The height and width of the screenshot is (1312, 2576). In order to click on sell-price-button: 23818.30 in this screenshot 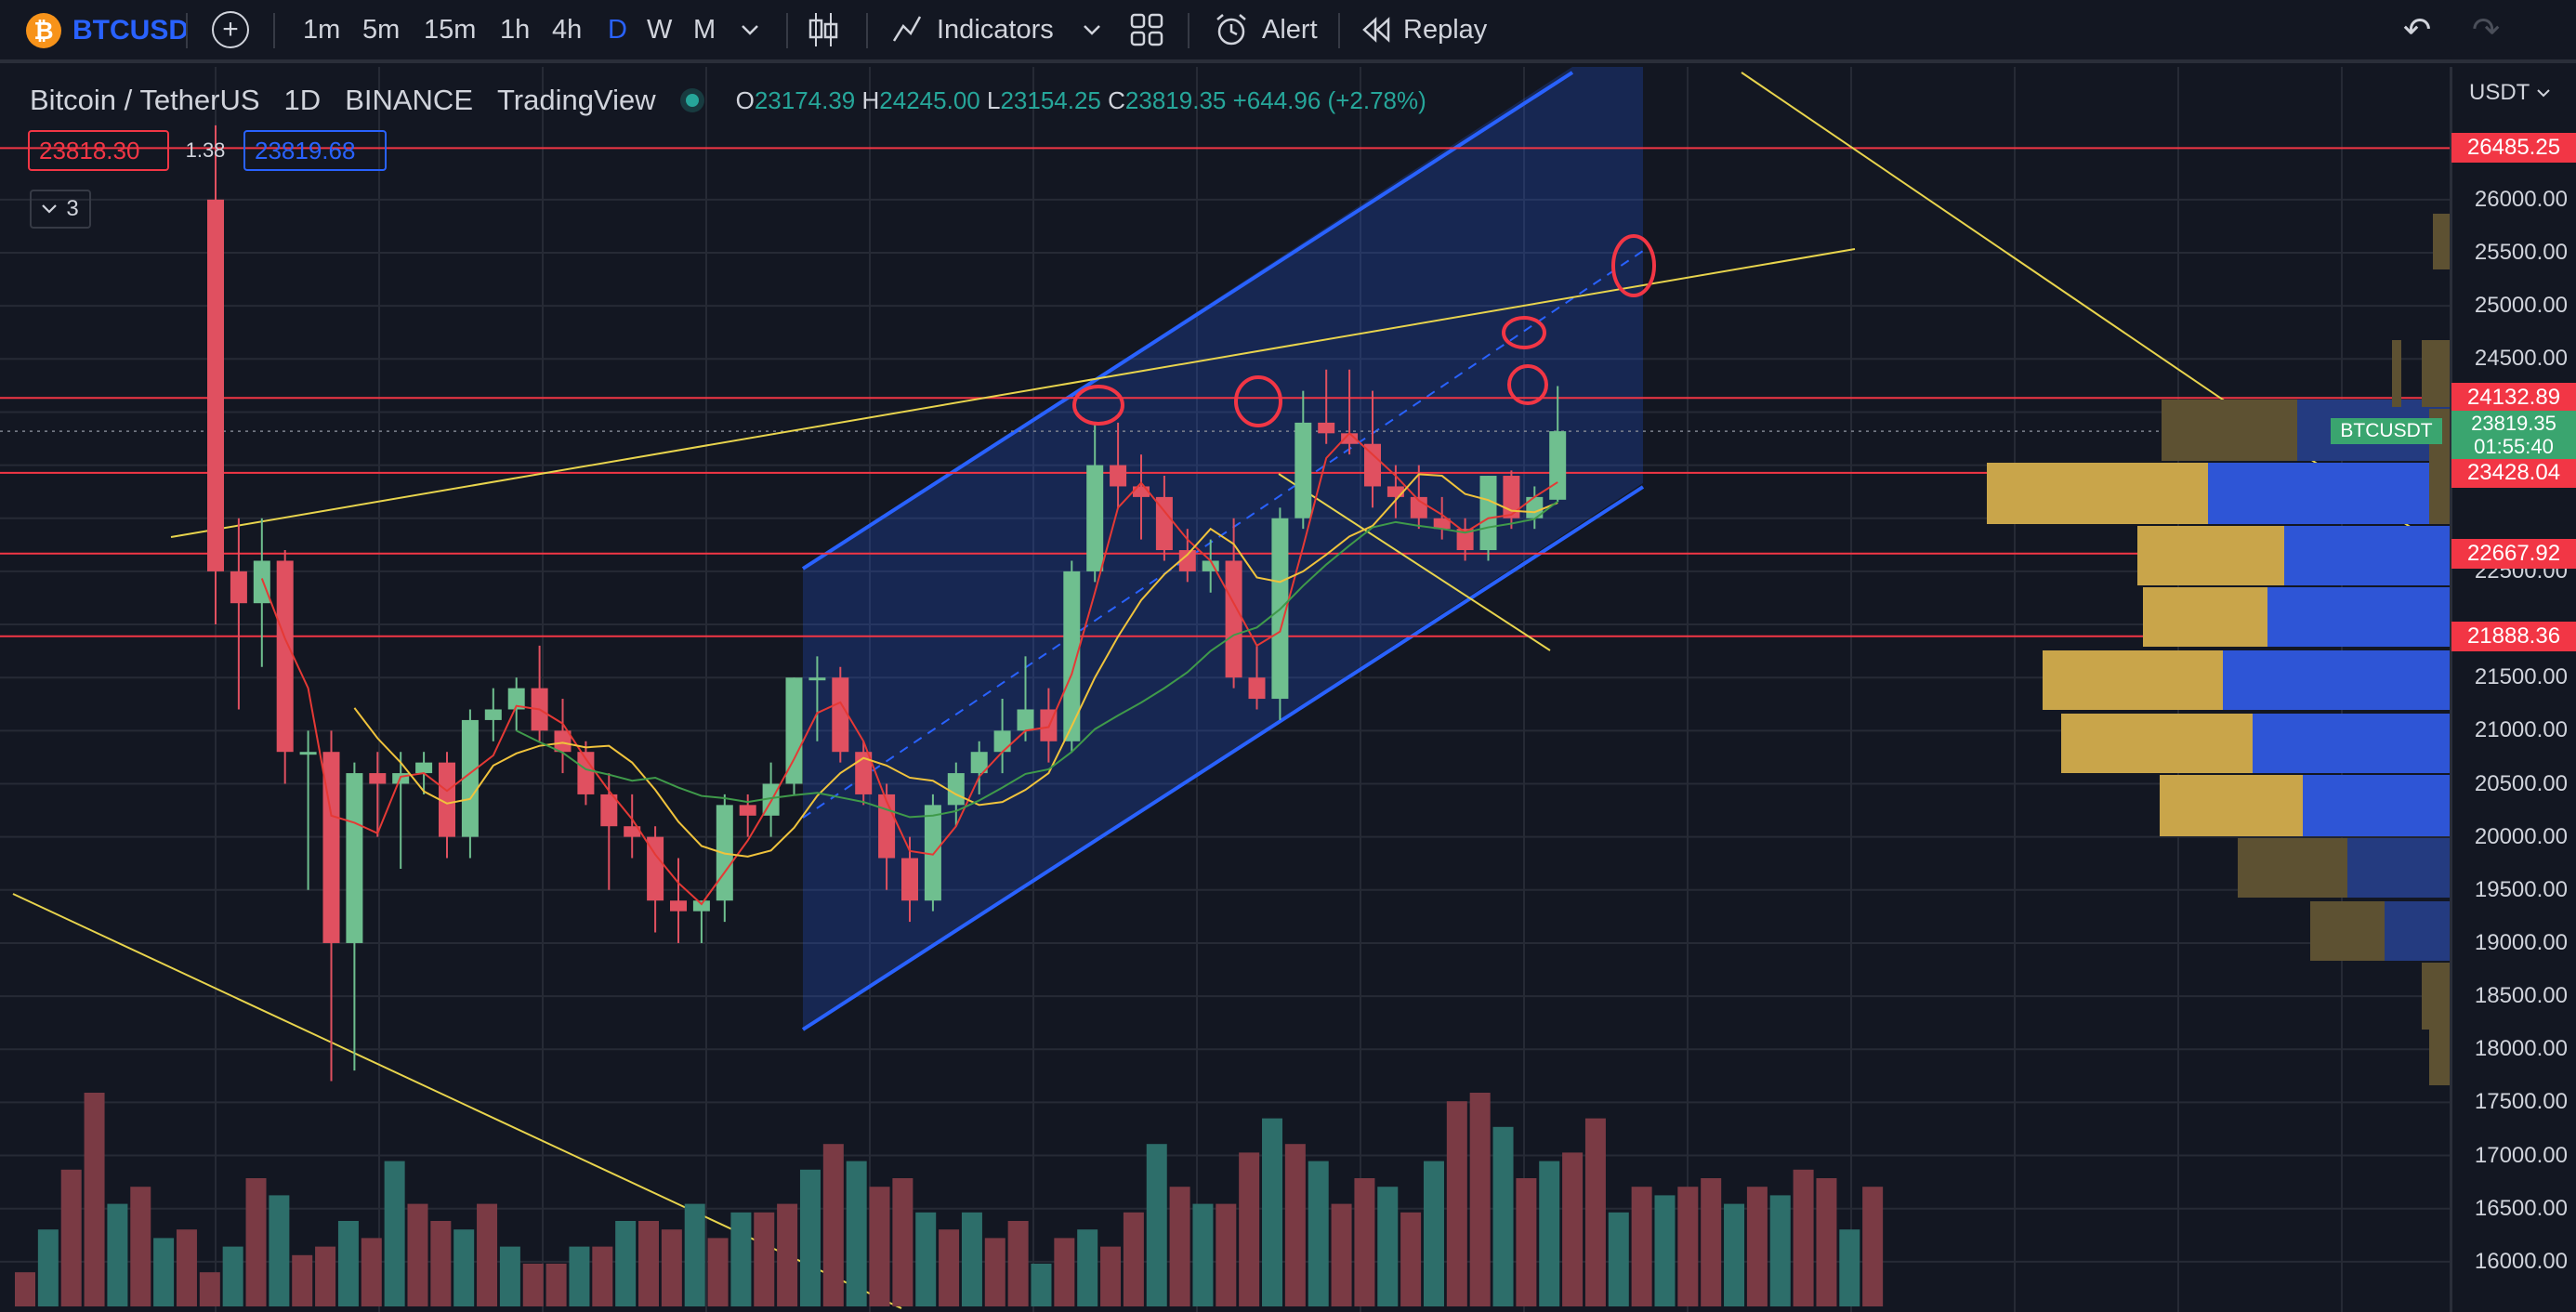, I will do `click(98, 150)`.